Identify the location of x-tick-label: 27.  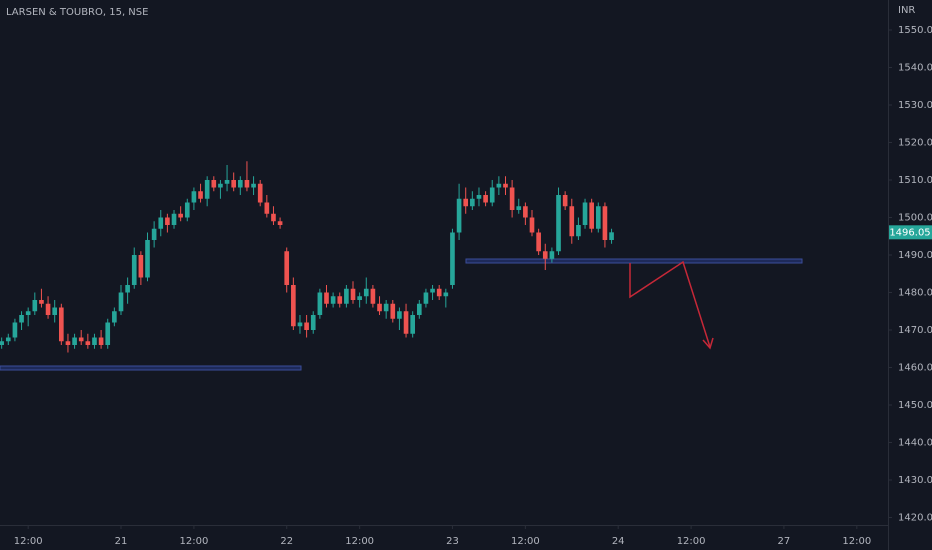
(784, 541).